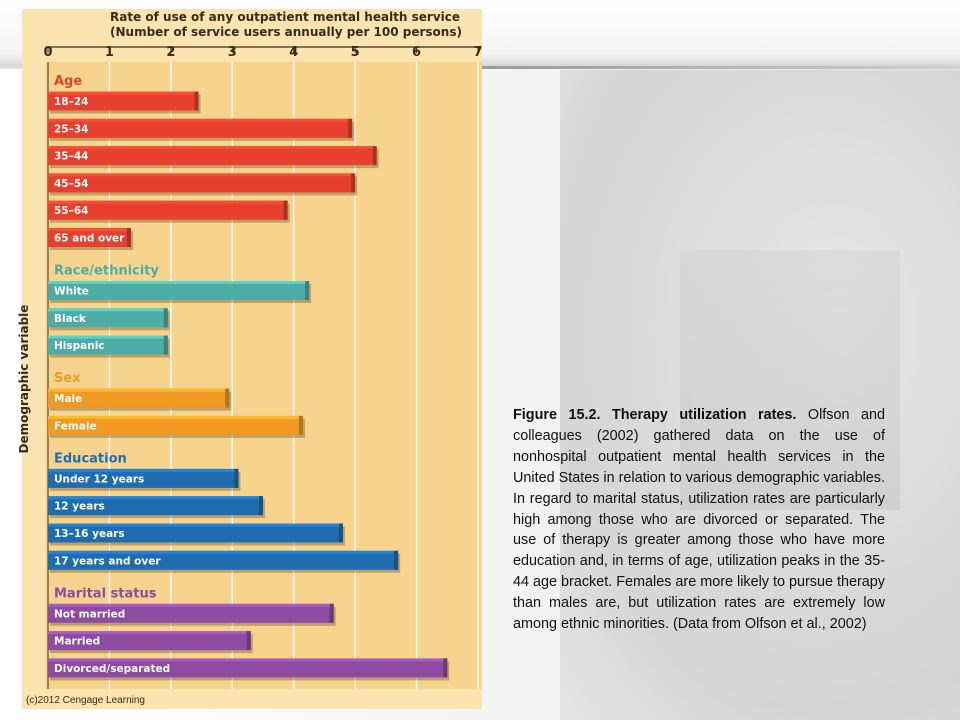  Describe the element at coordinates (71, 292) in the screenshot. I see `bar-label: White` at that location.